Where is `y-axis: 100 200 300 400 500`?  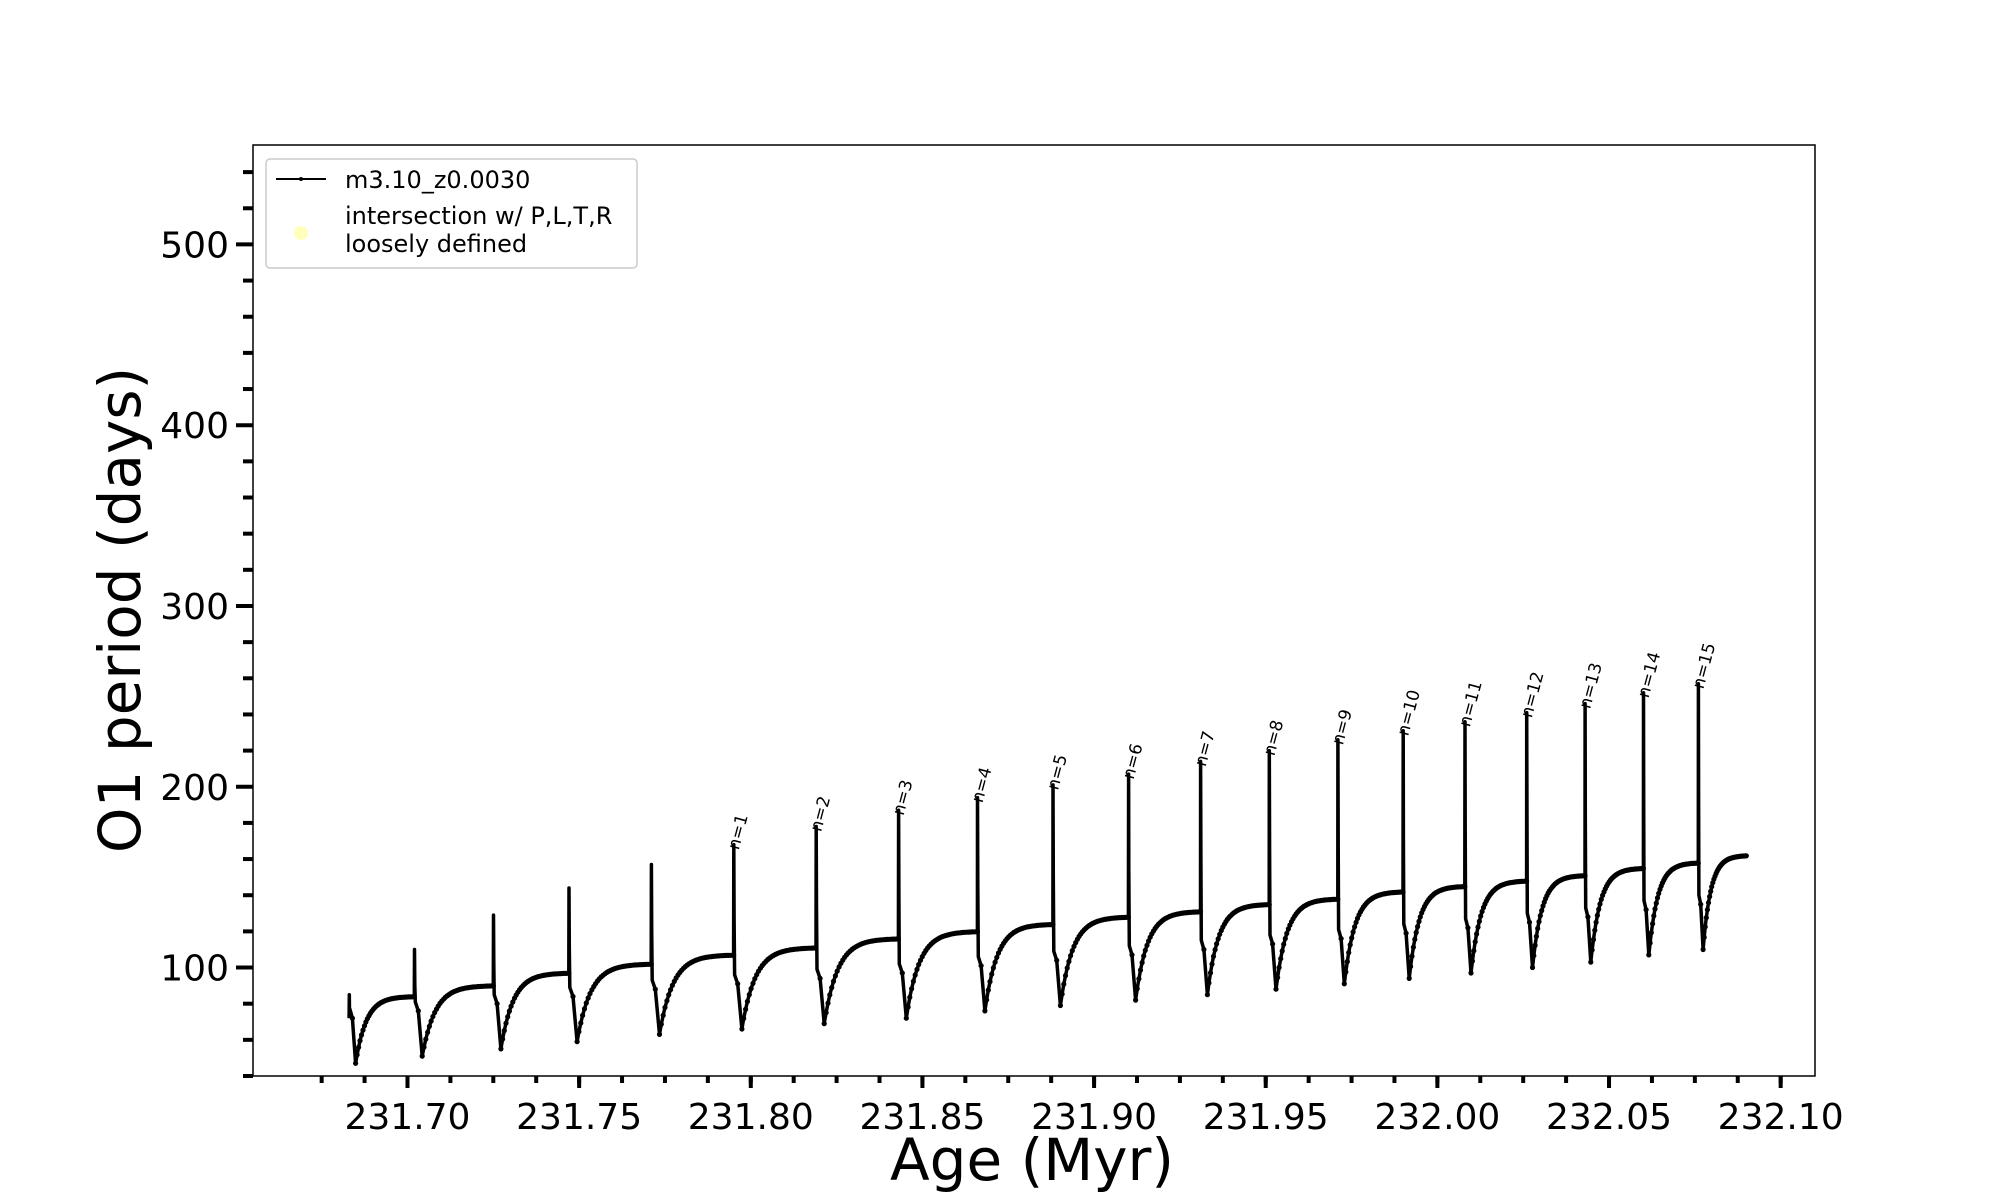 y-axis: 100 200 300 400 500 is located at coordinates (206, 607).